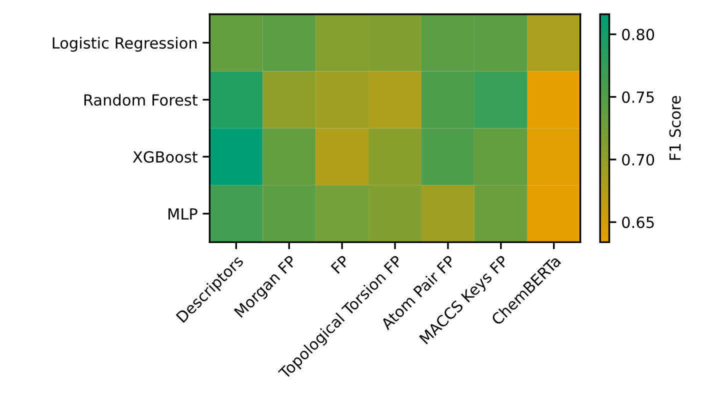  Describe the element at coordinates (638, 160) in the screenshot. I see `color-bar-label: 0.70` at that location.